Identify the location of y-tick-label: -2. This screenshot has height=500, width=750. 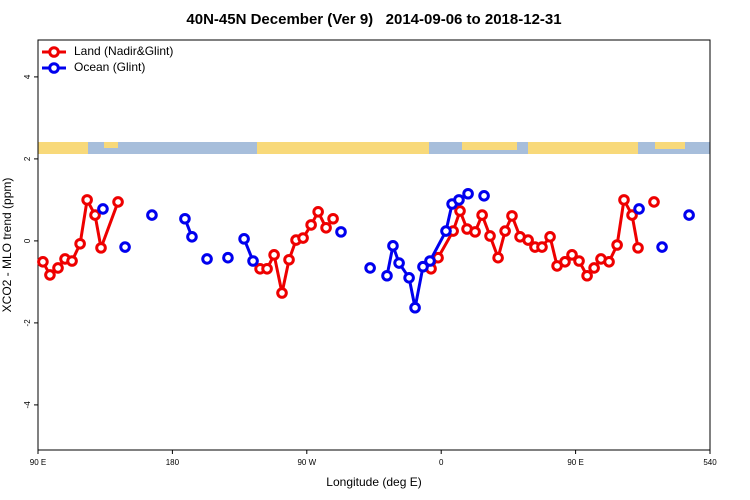
(27, 323).